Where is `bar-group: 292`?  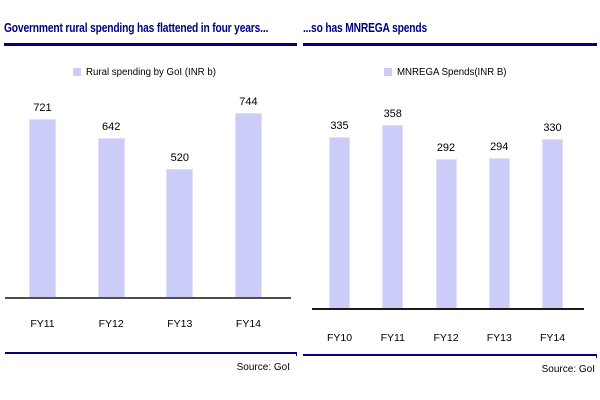 bar-group: 292 is located at coordinates (446, 226).